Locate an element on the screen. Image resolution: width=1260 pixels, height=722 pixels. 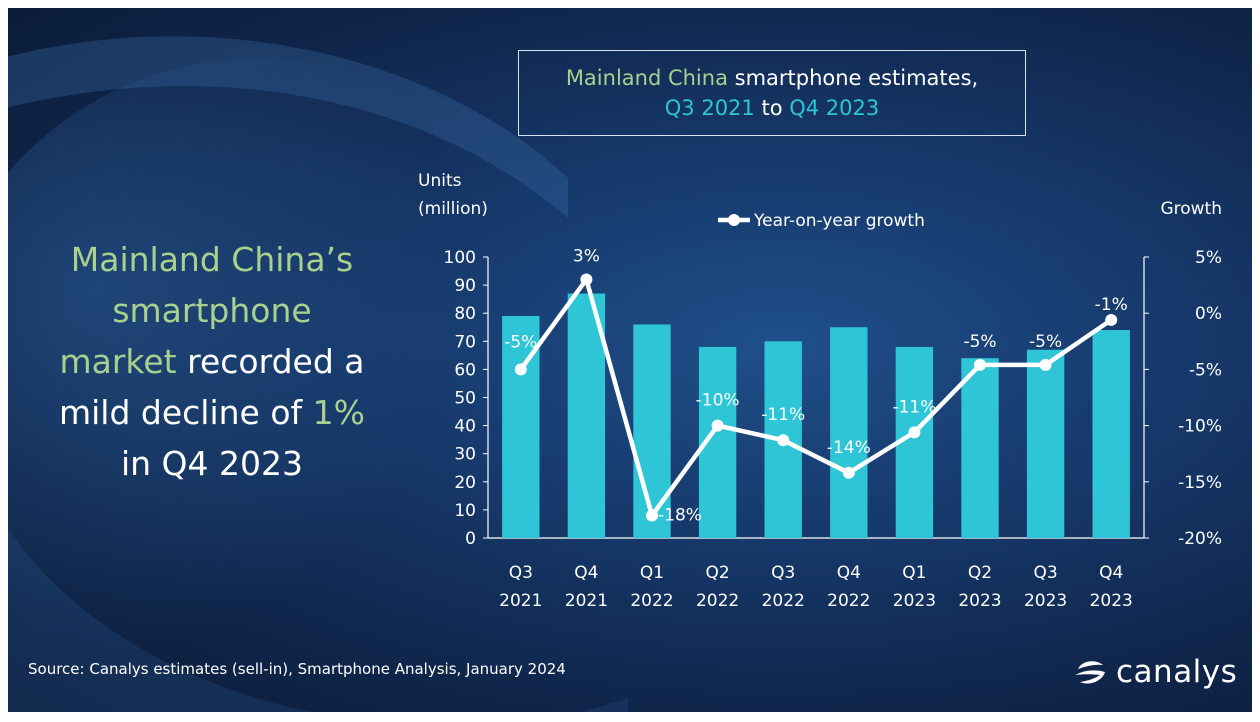
headline-line-4: mild decline of 1% is located at coordinates (212, 412).